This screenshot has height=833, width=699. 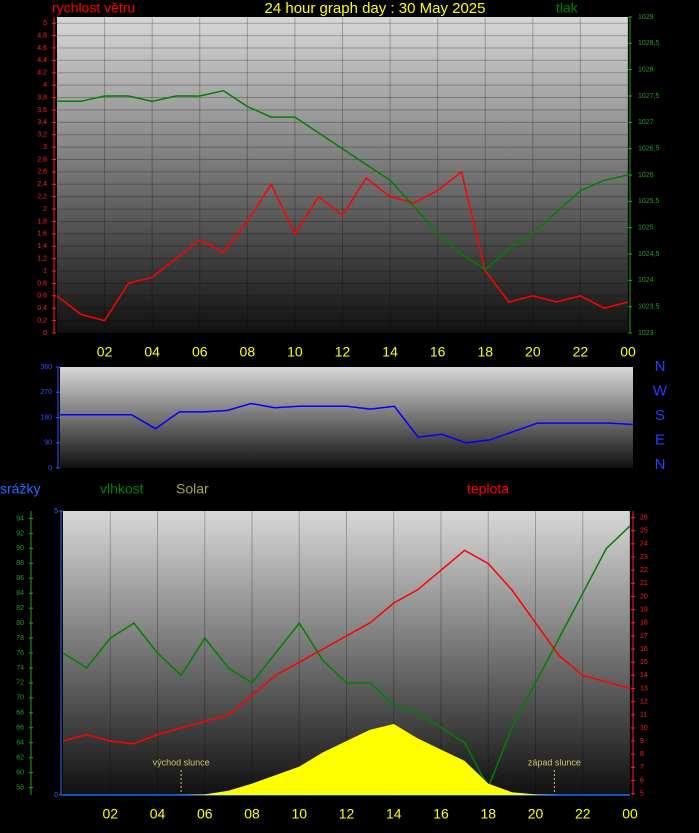 What do you see at coordinates (488, 489) in the screenshot?
I see `legend-label: teplota` at bounding box center [488, 489].